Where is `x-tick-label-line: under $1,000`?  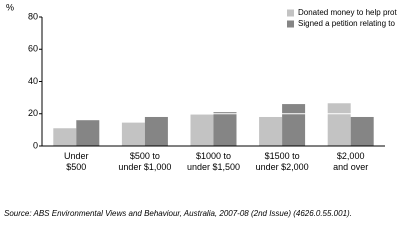 x-tick-label-line: under $1,000 is located at coordinates (144, 167).